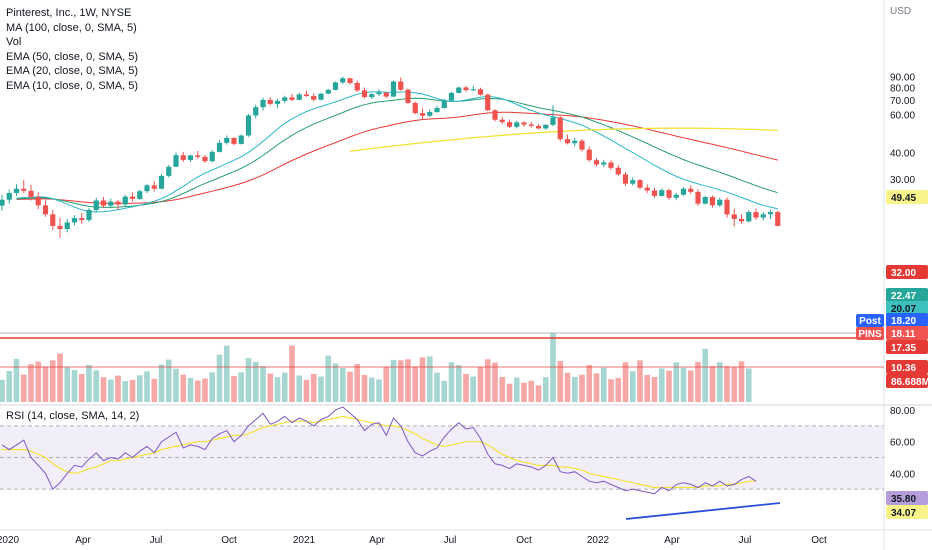 This screenshot has height=550, width=932. Describe the element at coordinates (903, 334) in the screenshot. I see `close-value-badge: 18.11` at that location.